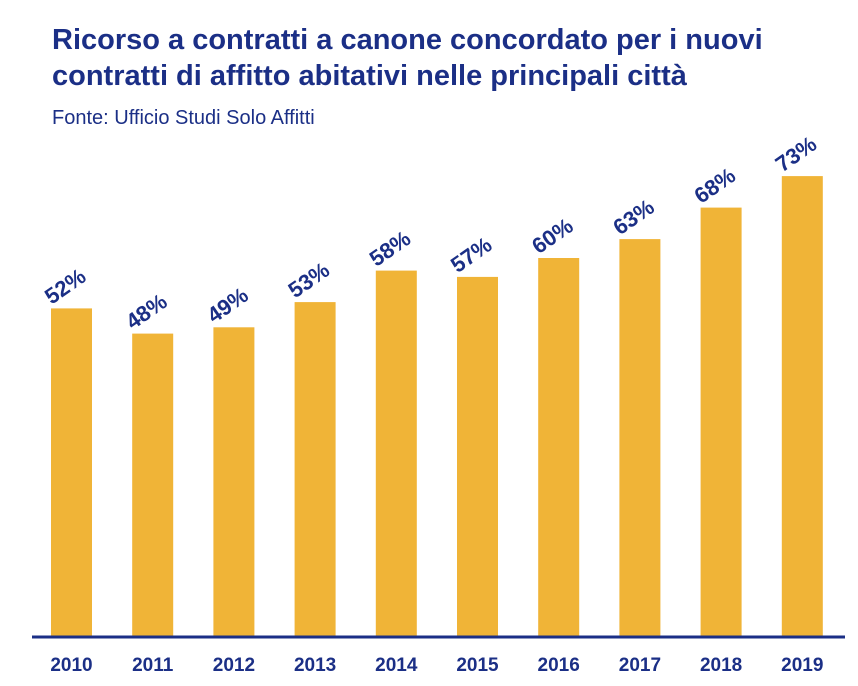 The height and width of the screenshot is (686, 858). I want to click on bar-2016, so click(559, 447).